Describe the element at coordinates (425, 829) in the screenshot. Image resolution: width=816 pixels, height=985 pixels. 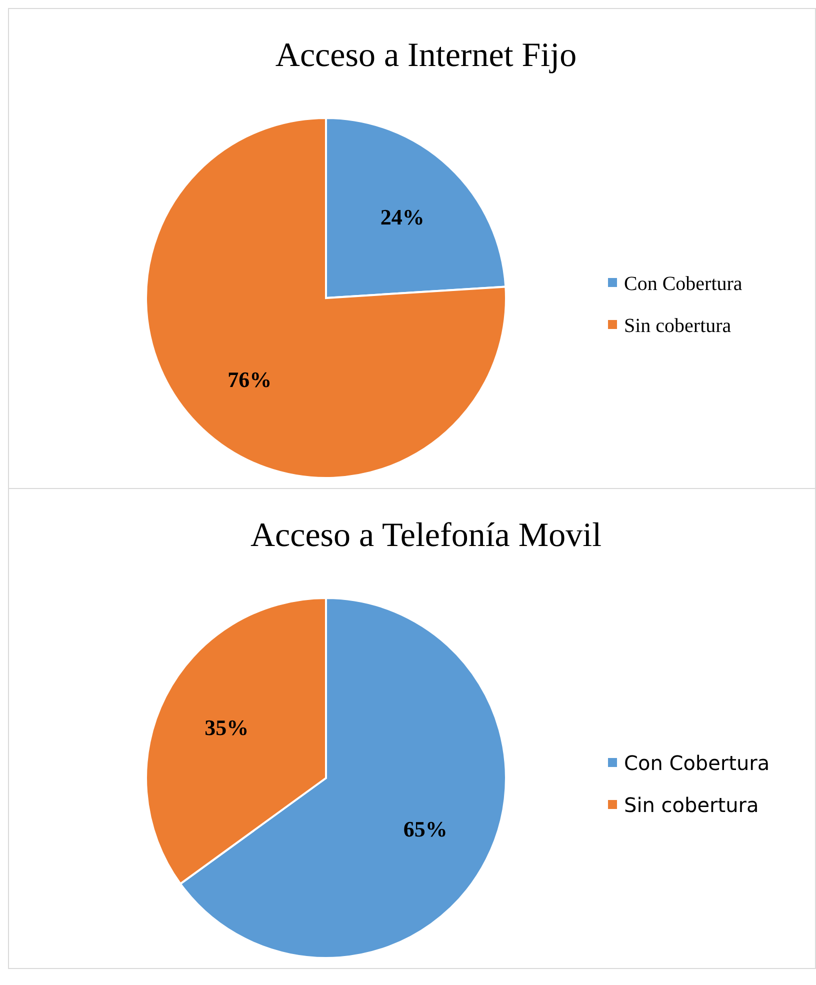
I see `data-label: 65%` at that location.